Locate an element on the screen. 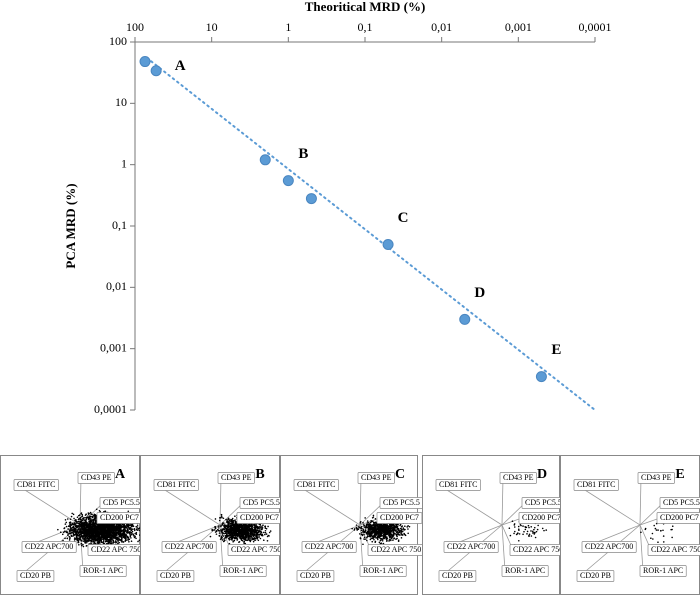 The width and height of the screenshot is (700, 595). marker-label: CD81 FITC is located at coordinates (458, 484).